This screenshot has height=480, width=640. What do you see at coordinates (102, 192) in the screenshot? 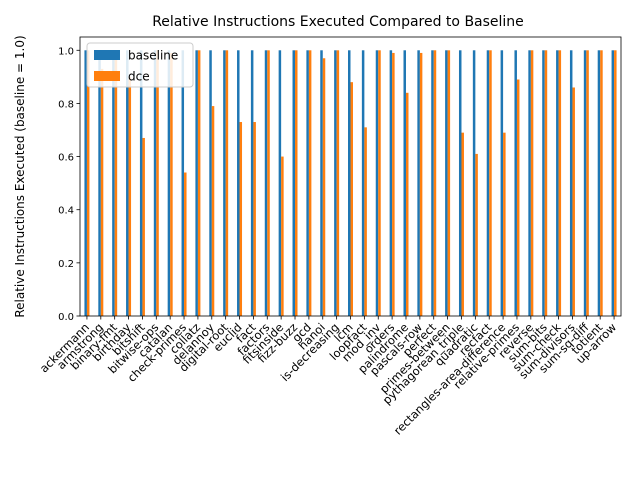
I see `bar-dce-armstrong` at bounding box center [102, 192].